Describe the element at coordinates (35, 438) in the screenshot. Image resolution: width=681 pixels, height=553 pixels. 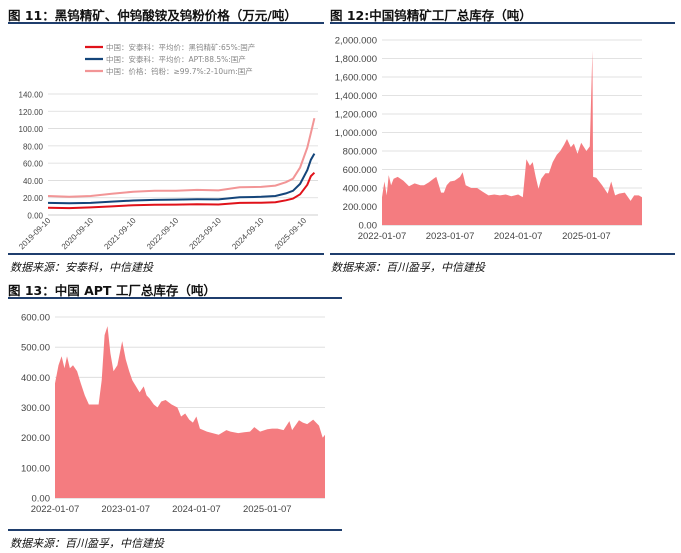
I see `y-tick-label: 200.00` at that location.